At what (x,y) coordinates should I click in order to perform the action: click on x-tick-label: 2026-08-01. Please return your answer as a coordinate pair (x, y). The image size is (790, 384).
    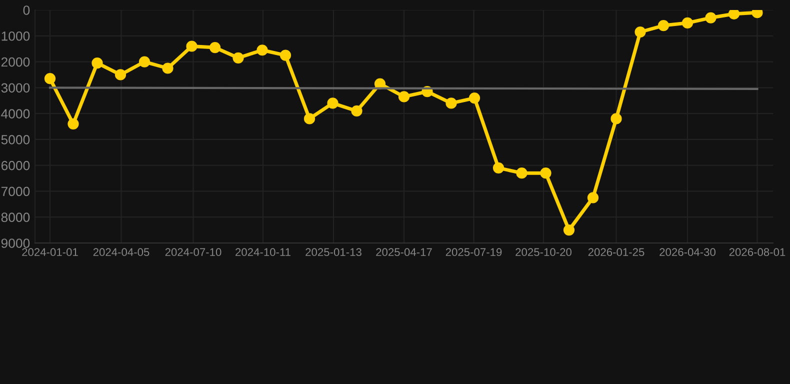
    Looking at the image, I should click on (757, 252).